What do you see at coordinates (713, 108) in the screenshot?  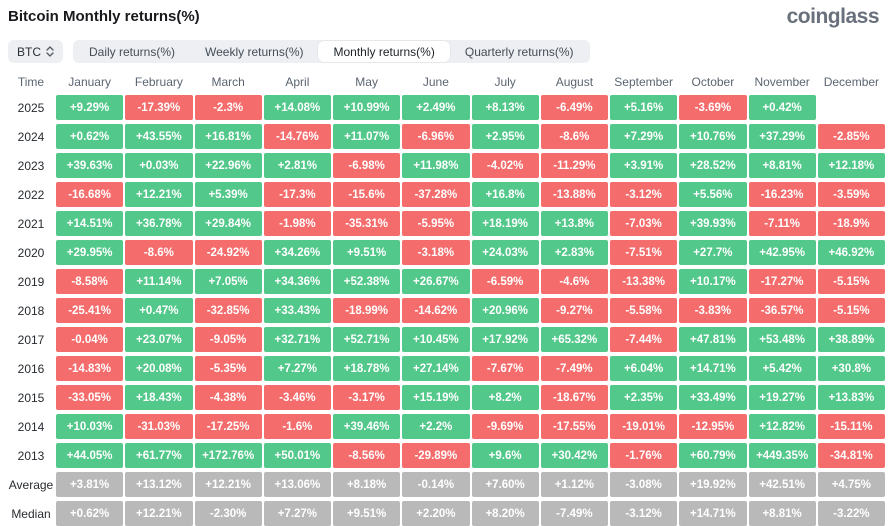 I see `return-cell-2025-october: -3.69%` at bounding box center [713, 108].